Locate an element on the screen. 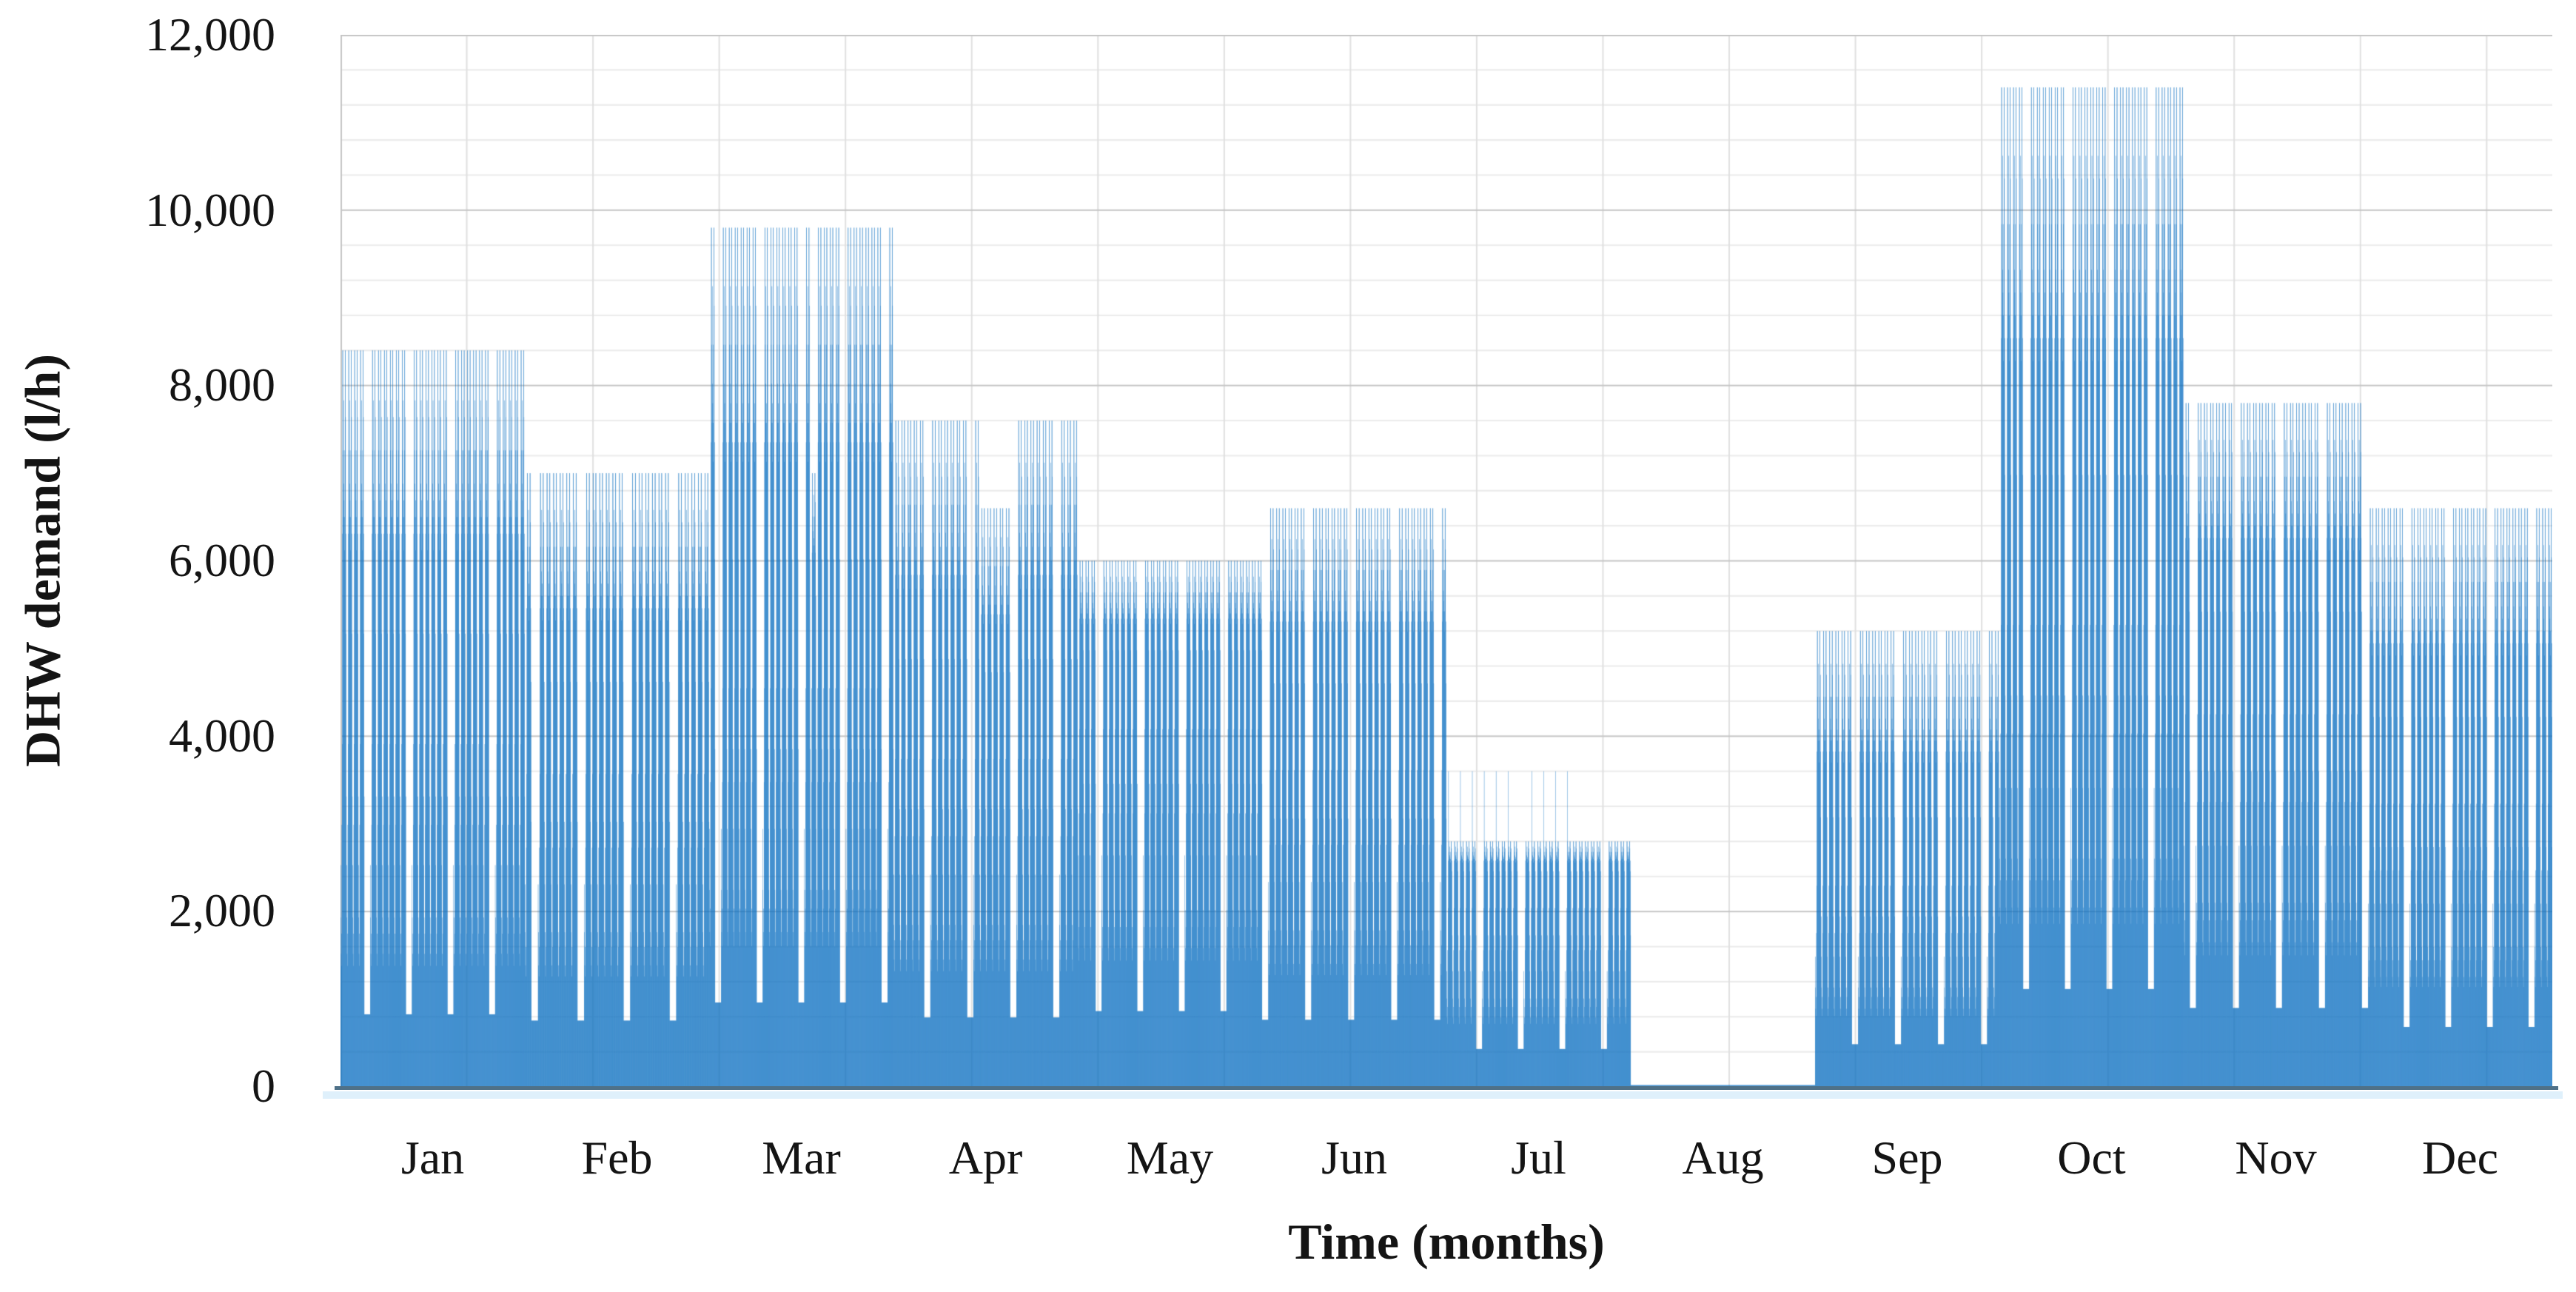  x-tick-jun: Jun is located at coordinates (1354, 1158).